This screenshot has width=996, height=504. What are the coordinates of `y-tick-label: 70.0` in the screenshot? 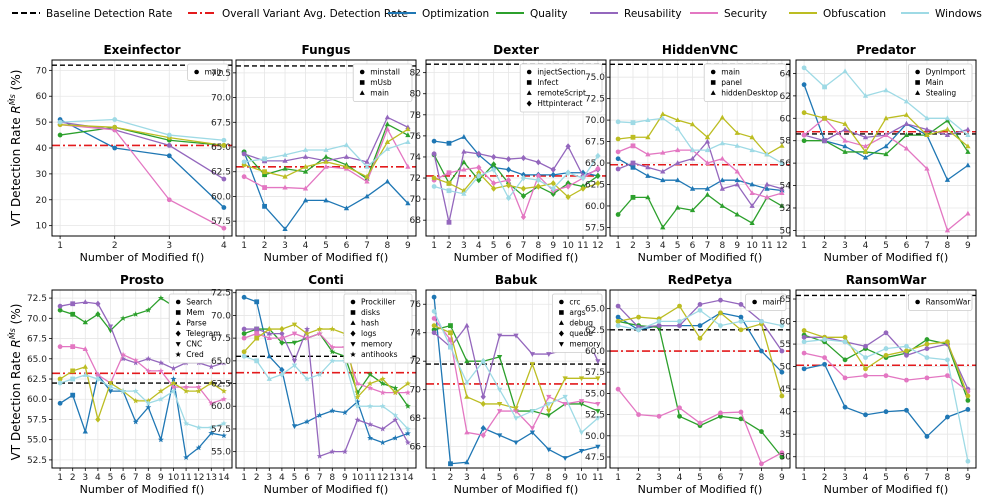 It's located at (221, 316).